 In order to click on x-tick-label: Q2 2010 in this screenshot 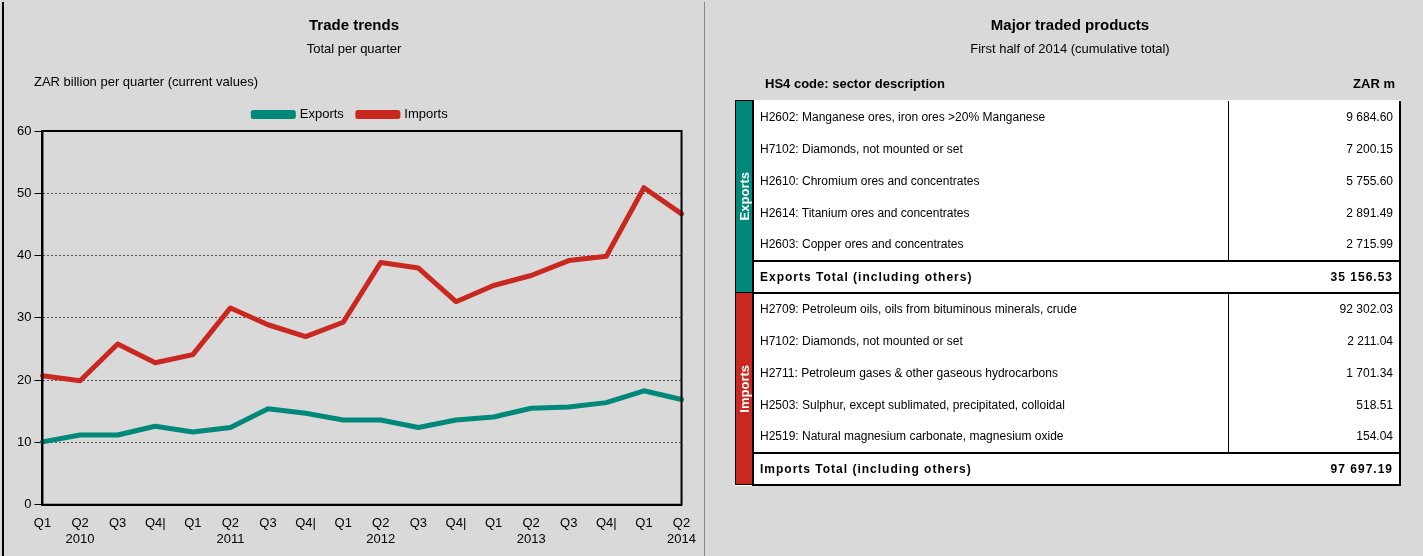, I will do `click(80, 530)`.